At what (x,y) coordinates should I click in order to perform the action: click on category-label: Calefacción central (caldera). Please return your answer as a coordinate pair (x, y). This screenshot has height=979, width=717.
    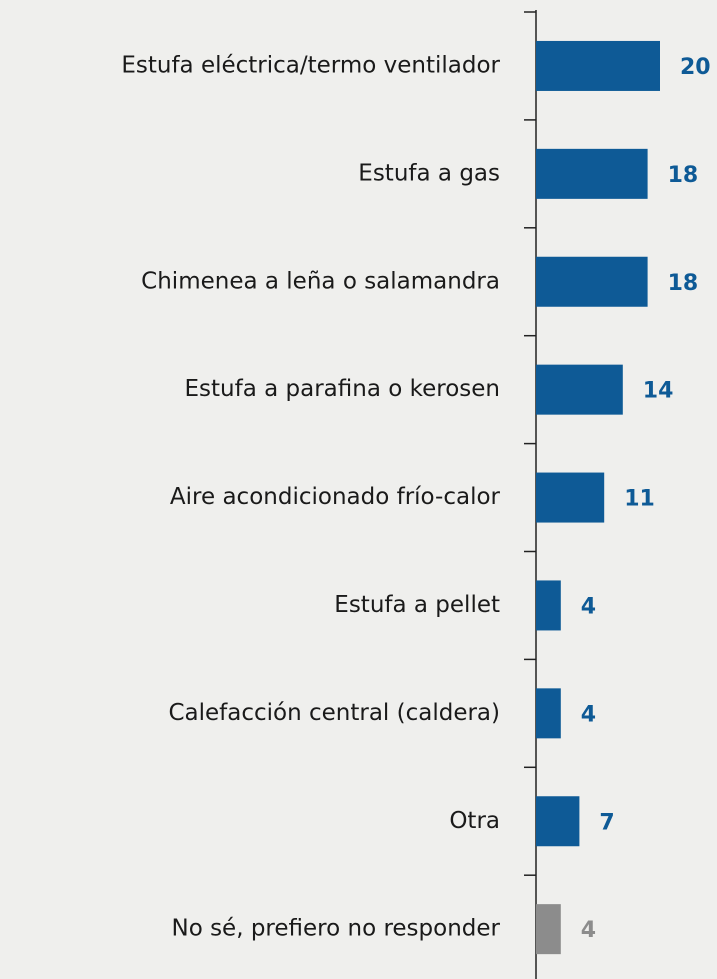
    Looking at the image, I should click on (334, 713).